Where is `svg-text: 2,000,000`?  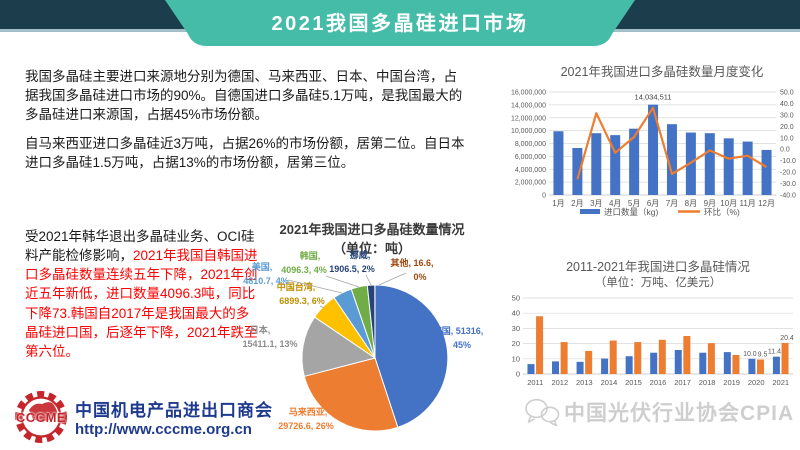
svg-text: 2,000,000 is located at coordinates (530, 183).